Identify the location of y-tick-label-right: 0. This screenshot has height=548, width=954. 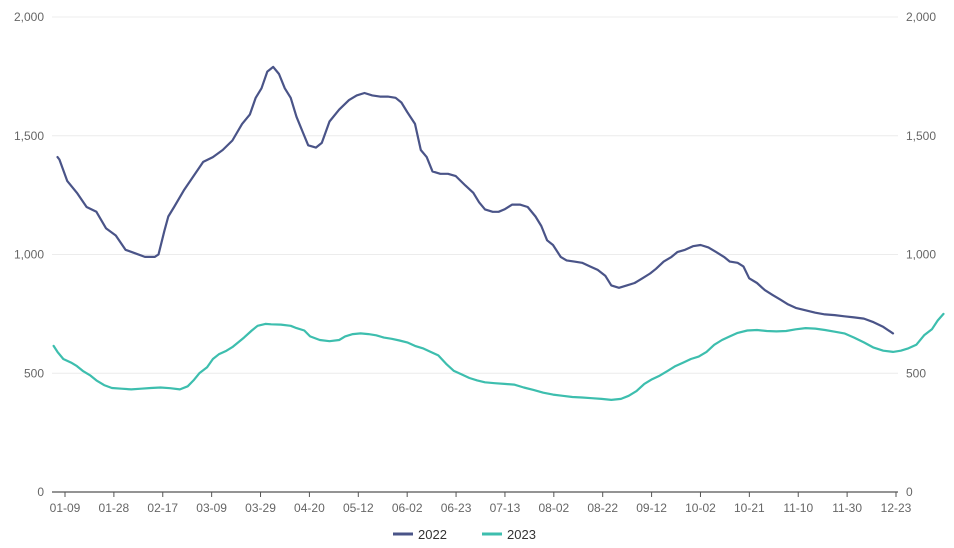
(909, 492).